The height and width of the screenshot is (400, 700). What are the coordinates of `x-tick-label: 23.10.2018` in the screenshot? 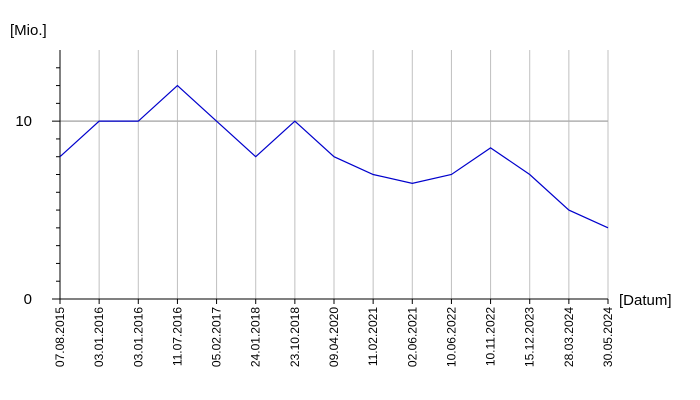 It's located at (295, 337).